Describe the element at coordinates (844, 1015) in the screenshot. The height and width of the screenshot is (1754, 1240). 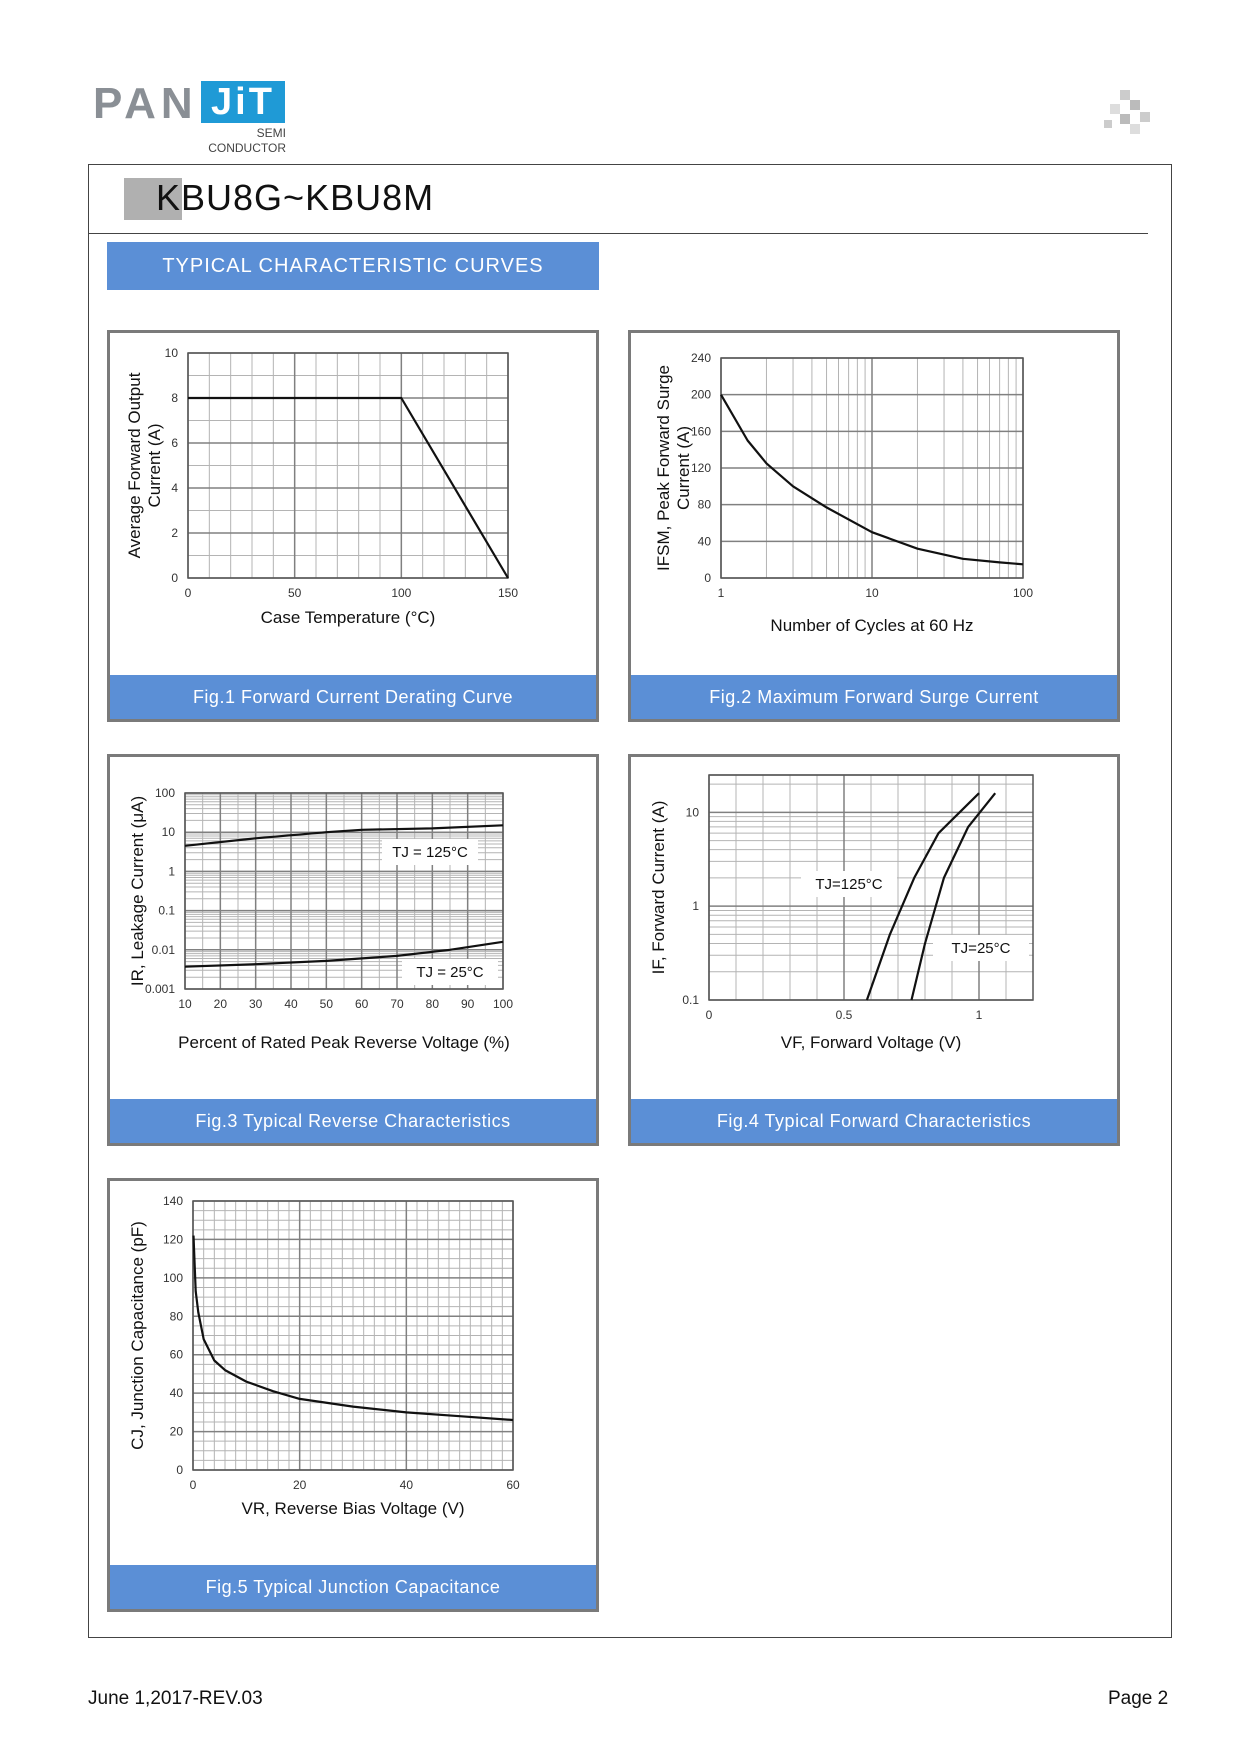
I see `x-tick-label: 0.5` at that location.